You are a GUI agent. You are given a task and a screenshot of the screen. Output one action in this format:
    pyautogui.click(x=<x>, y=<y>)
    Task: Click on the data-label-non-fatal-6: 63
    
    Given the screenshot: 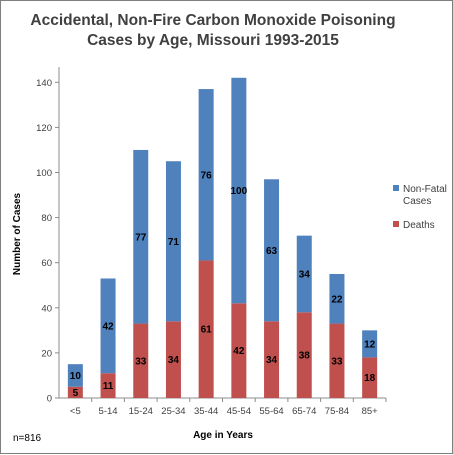 What is the action you would take?
    pyautogui.click(x=272, y=251)
    